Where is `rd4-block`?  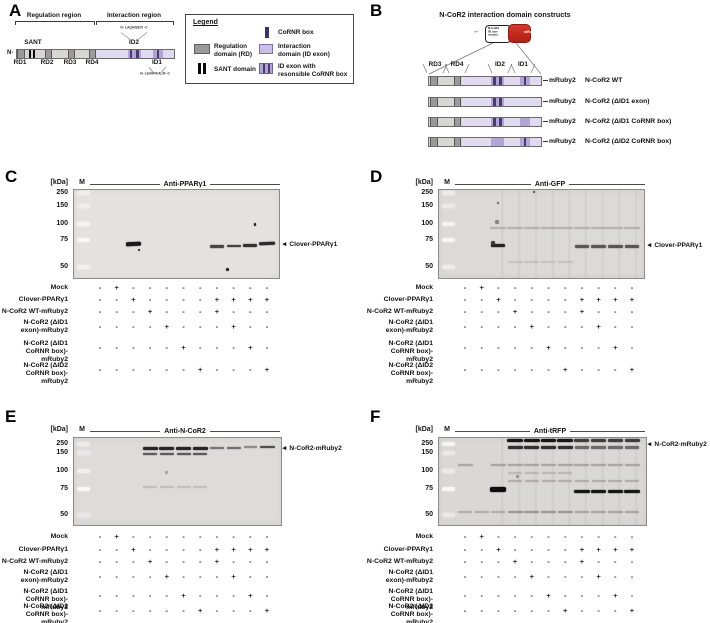 rd4-block is located at coordinates (92, 54).